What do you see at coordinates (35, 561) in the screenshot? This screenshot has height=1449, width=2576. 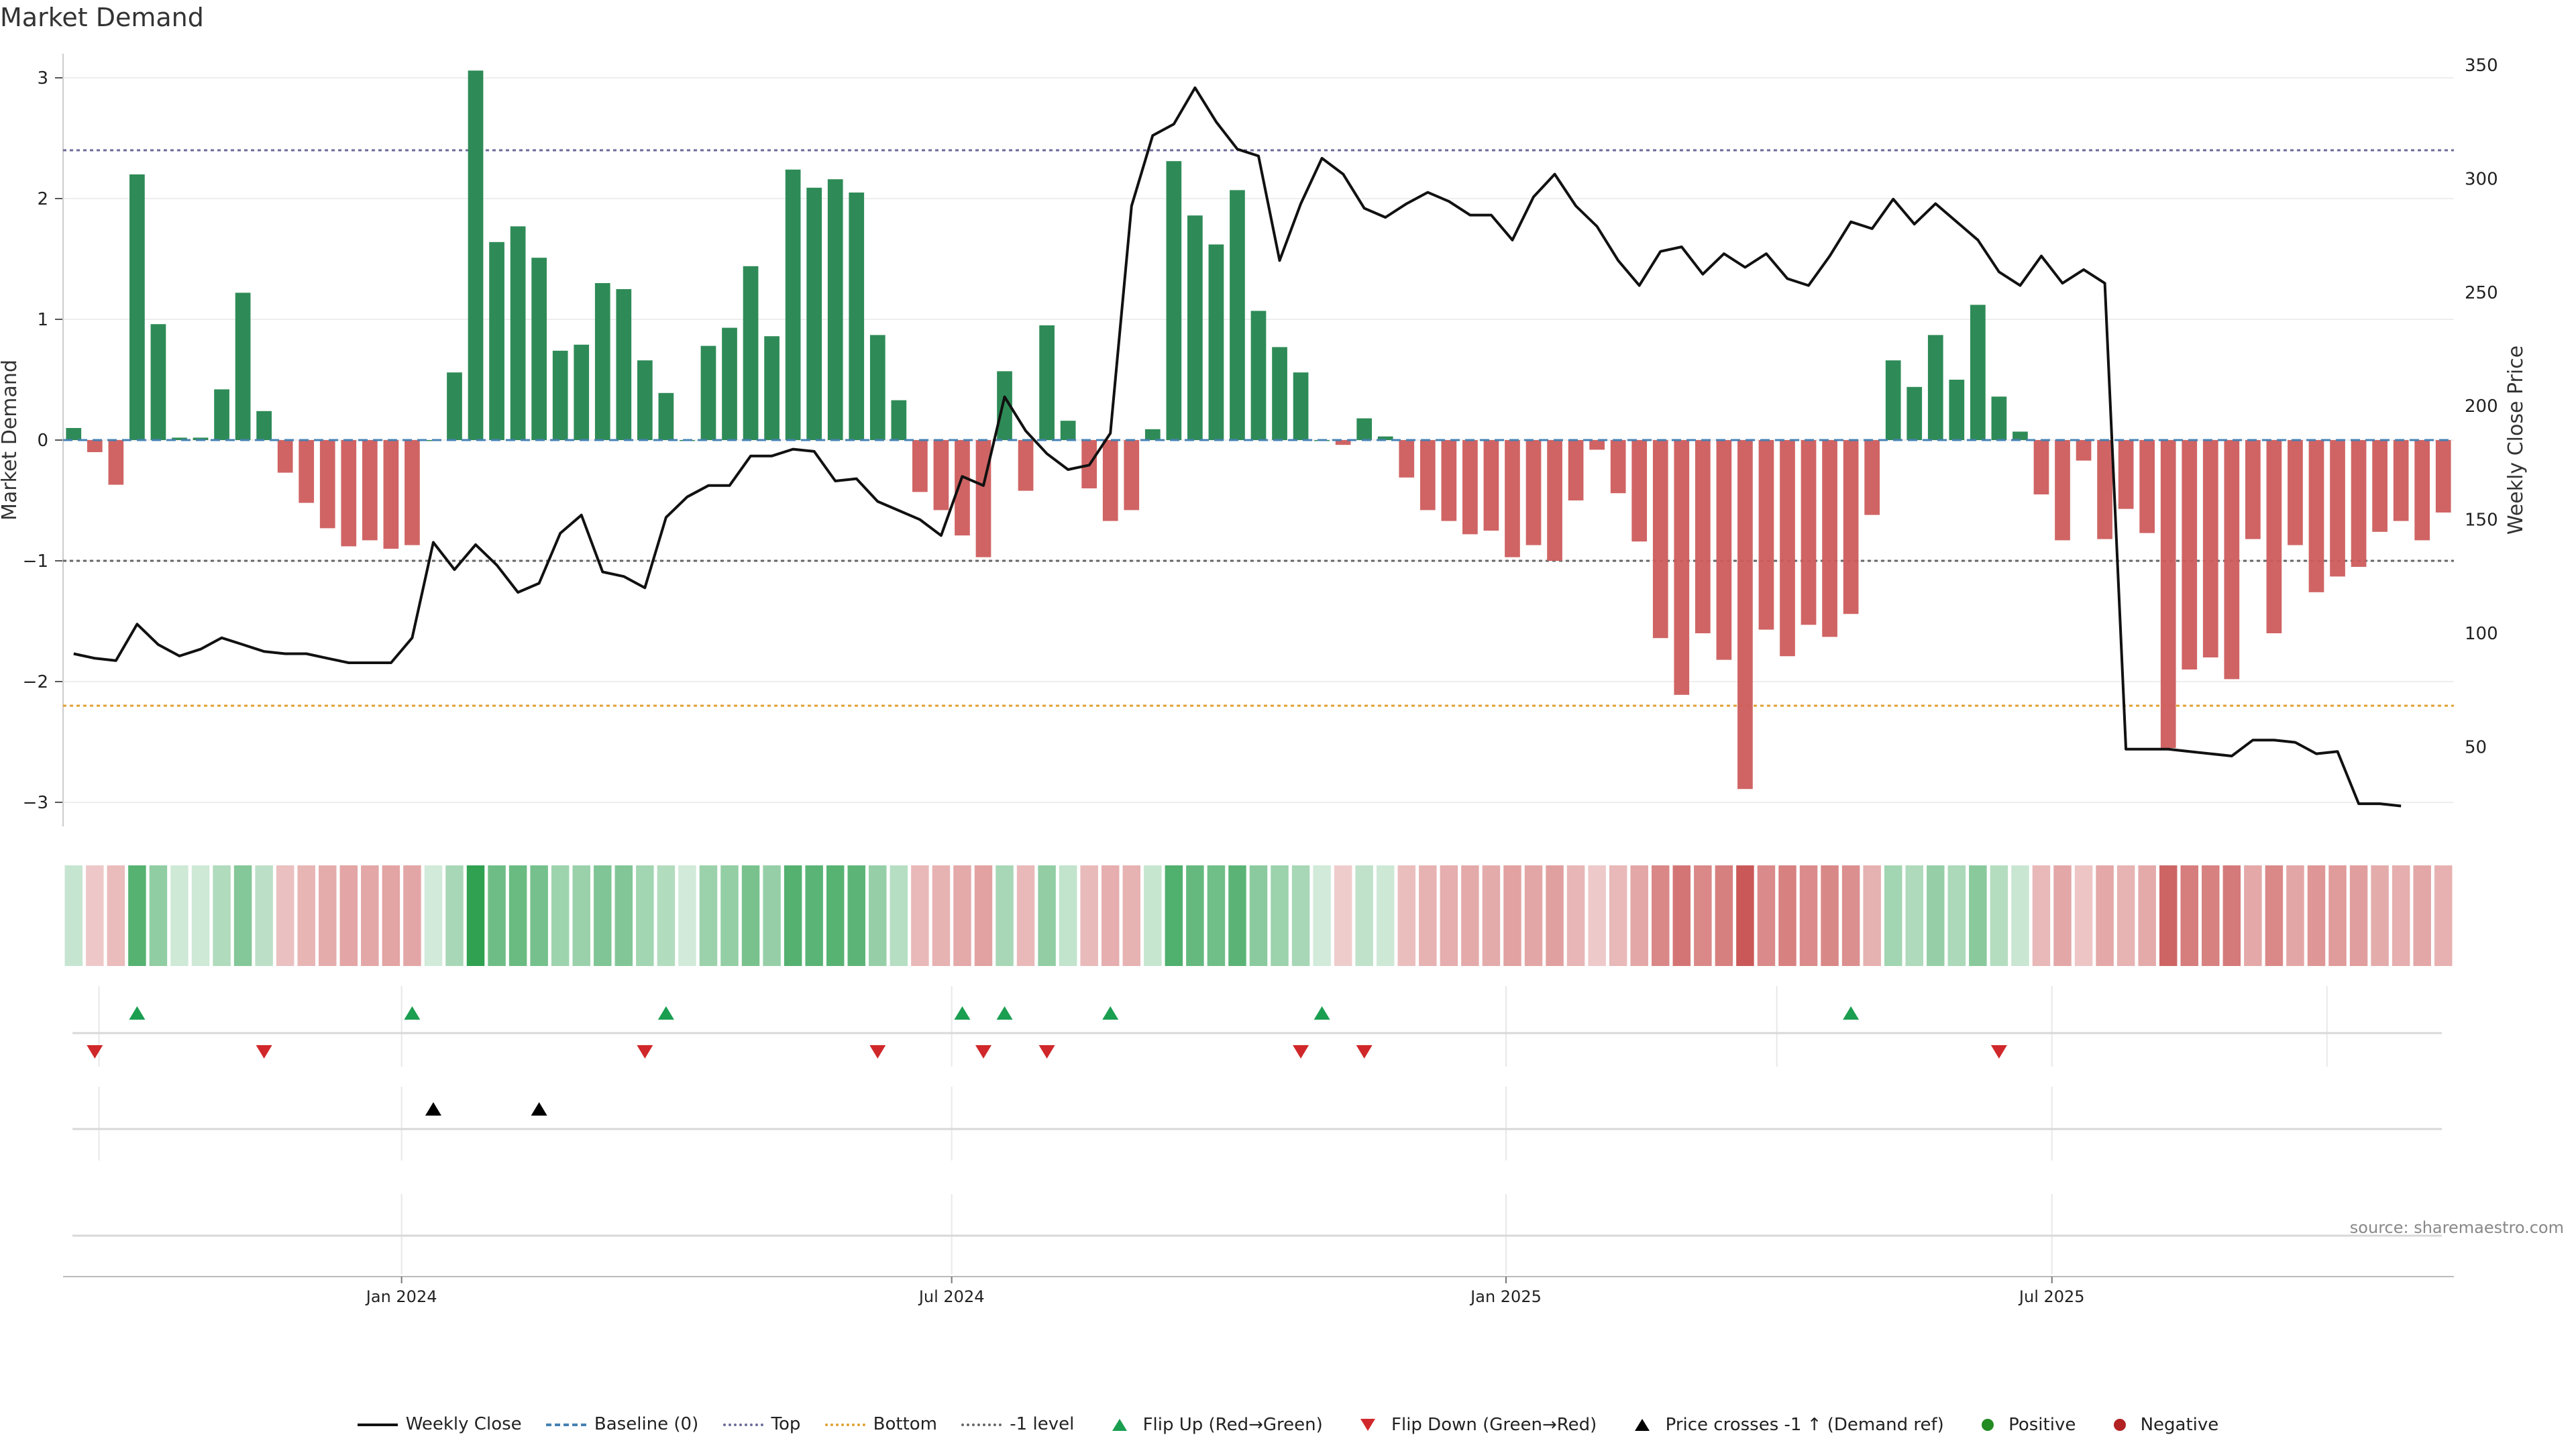 I see `y-tick-label: −1` at bounding box center [35, 561].